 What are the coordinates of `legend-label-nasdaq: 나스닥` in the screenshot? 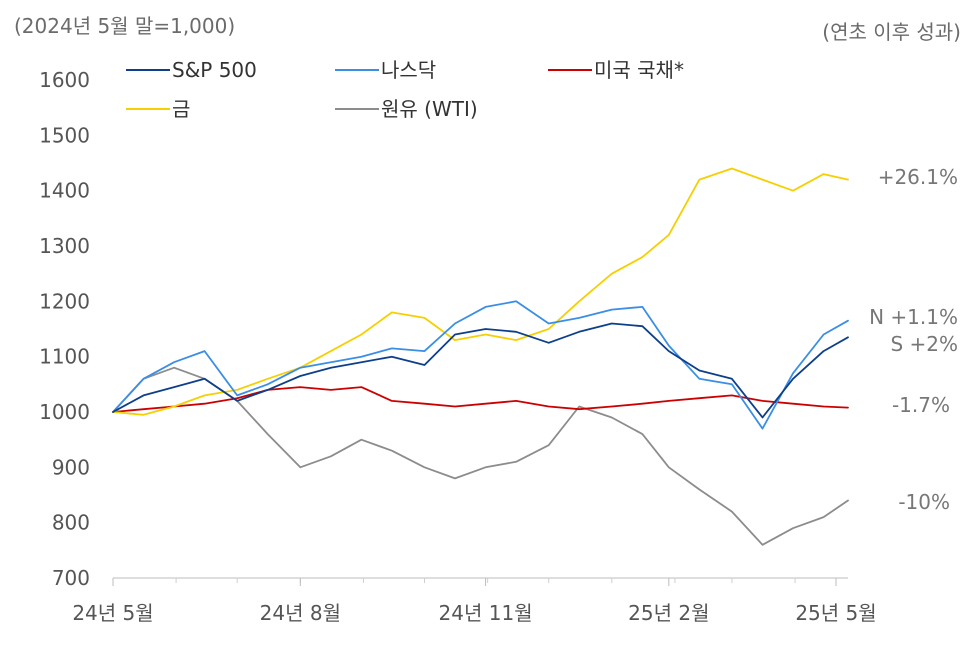 It's located at (408, 70).